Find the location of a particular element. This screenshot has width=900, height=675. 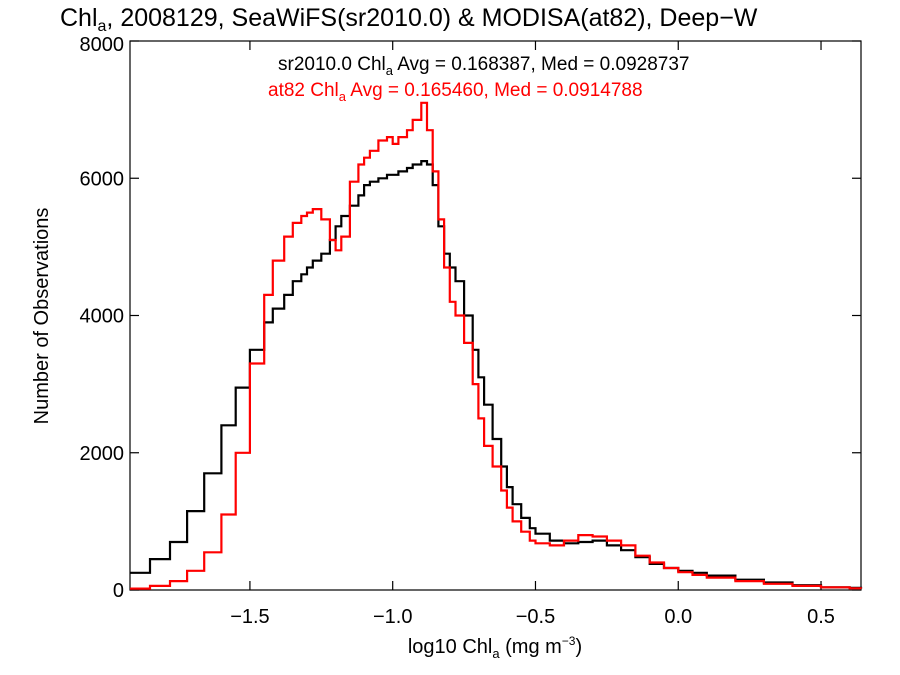

x-axis-label: log10 Chla (mg m−3) is located at coordinates (495, 647).